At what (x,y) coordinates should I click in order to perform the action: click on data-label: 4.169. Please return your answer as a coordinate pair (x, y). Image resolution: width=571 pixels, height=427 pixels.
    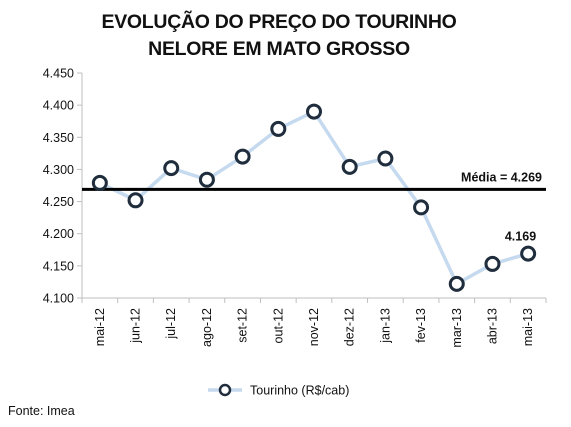
    Looking at the image, I should click on (520, 237).